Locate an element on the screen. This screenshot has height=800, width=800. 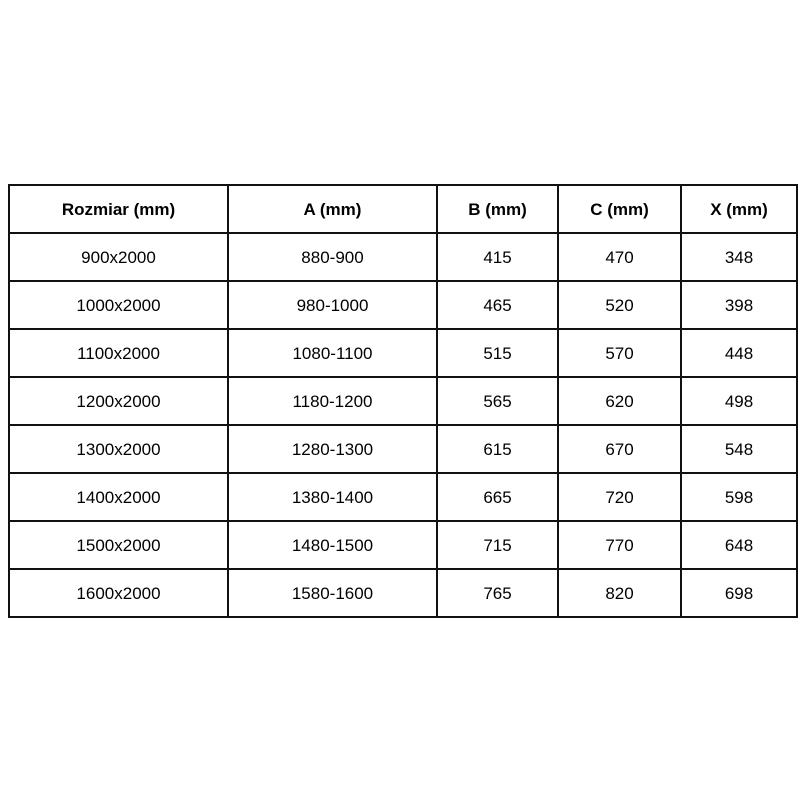
table-row: 1400x2000 1380-1400 665 720 598 is located at coordinates (403, 497).